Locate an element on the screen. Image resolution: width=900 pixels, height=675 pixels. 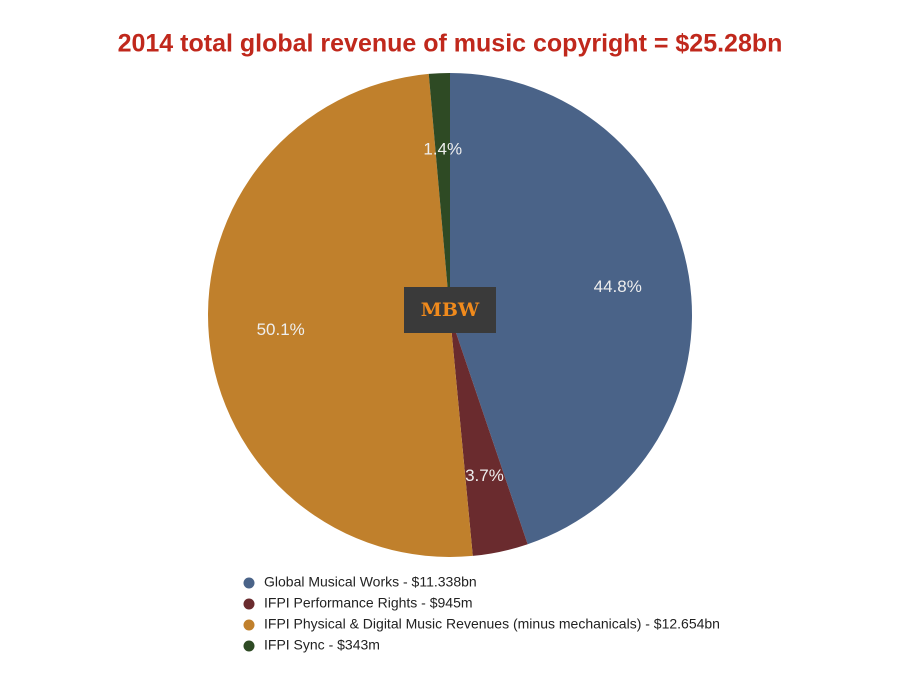
slice-label: 44.8% is located at coordinates (618, 286).